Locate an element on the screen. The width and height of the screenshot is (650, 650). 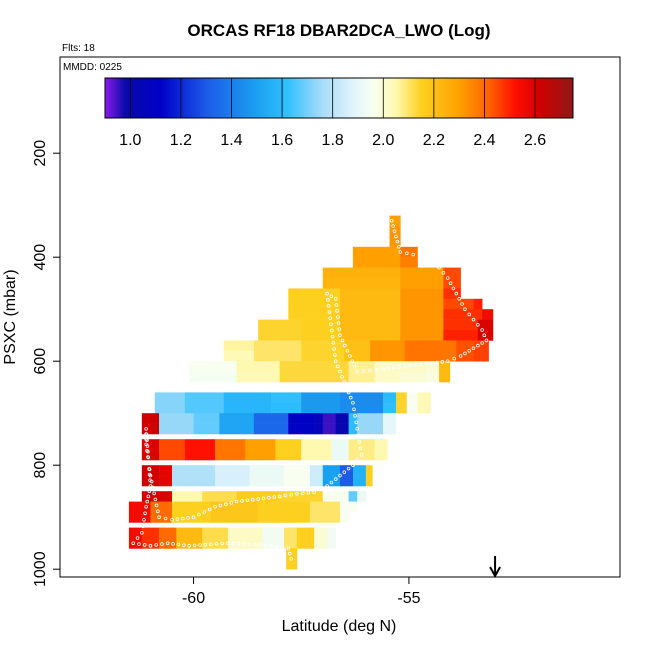
colorbar-tick-label: 2.2 is located at coordinates (434, 140).